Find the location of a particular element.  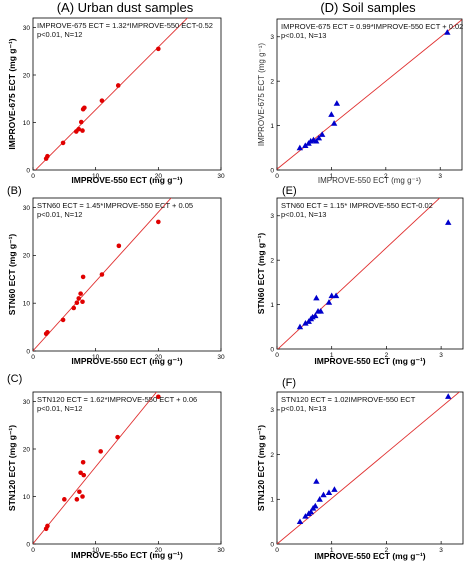

y-tick-label: 30 is located at coordinates (27, 208).